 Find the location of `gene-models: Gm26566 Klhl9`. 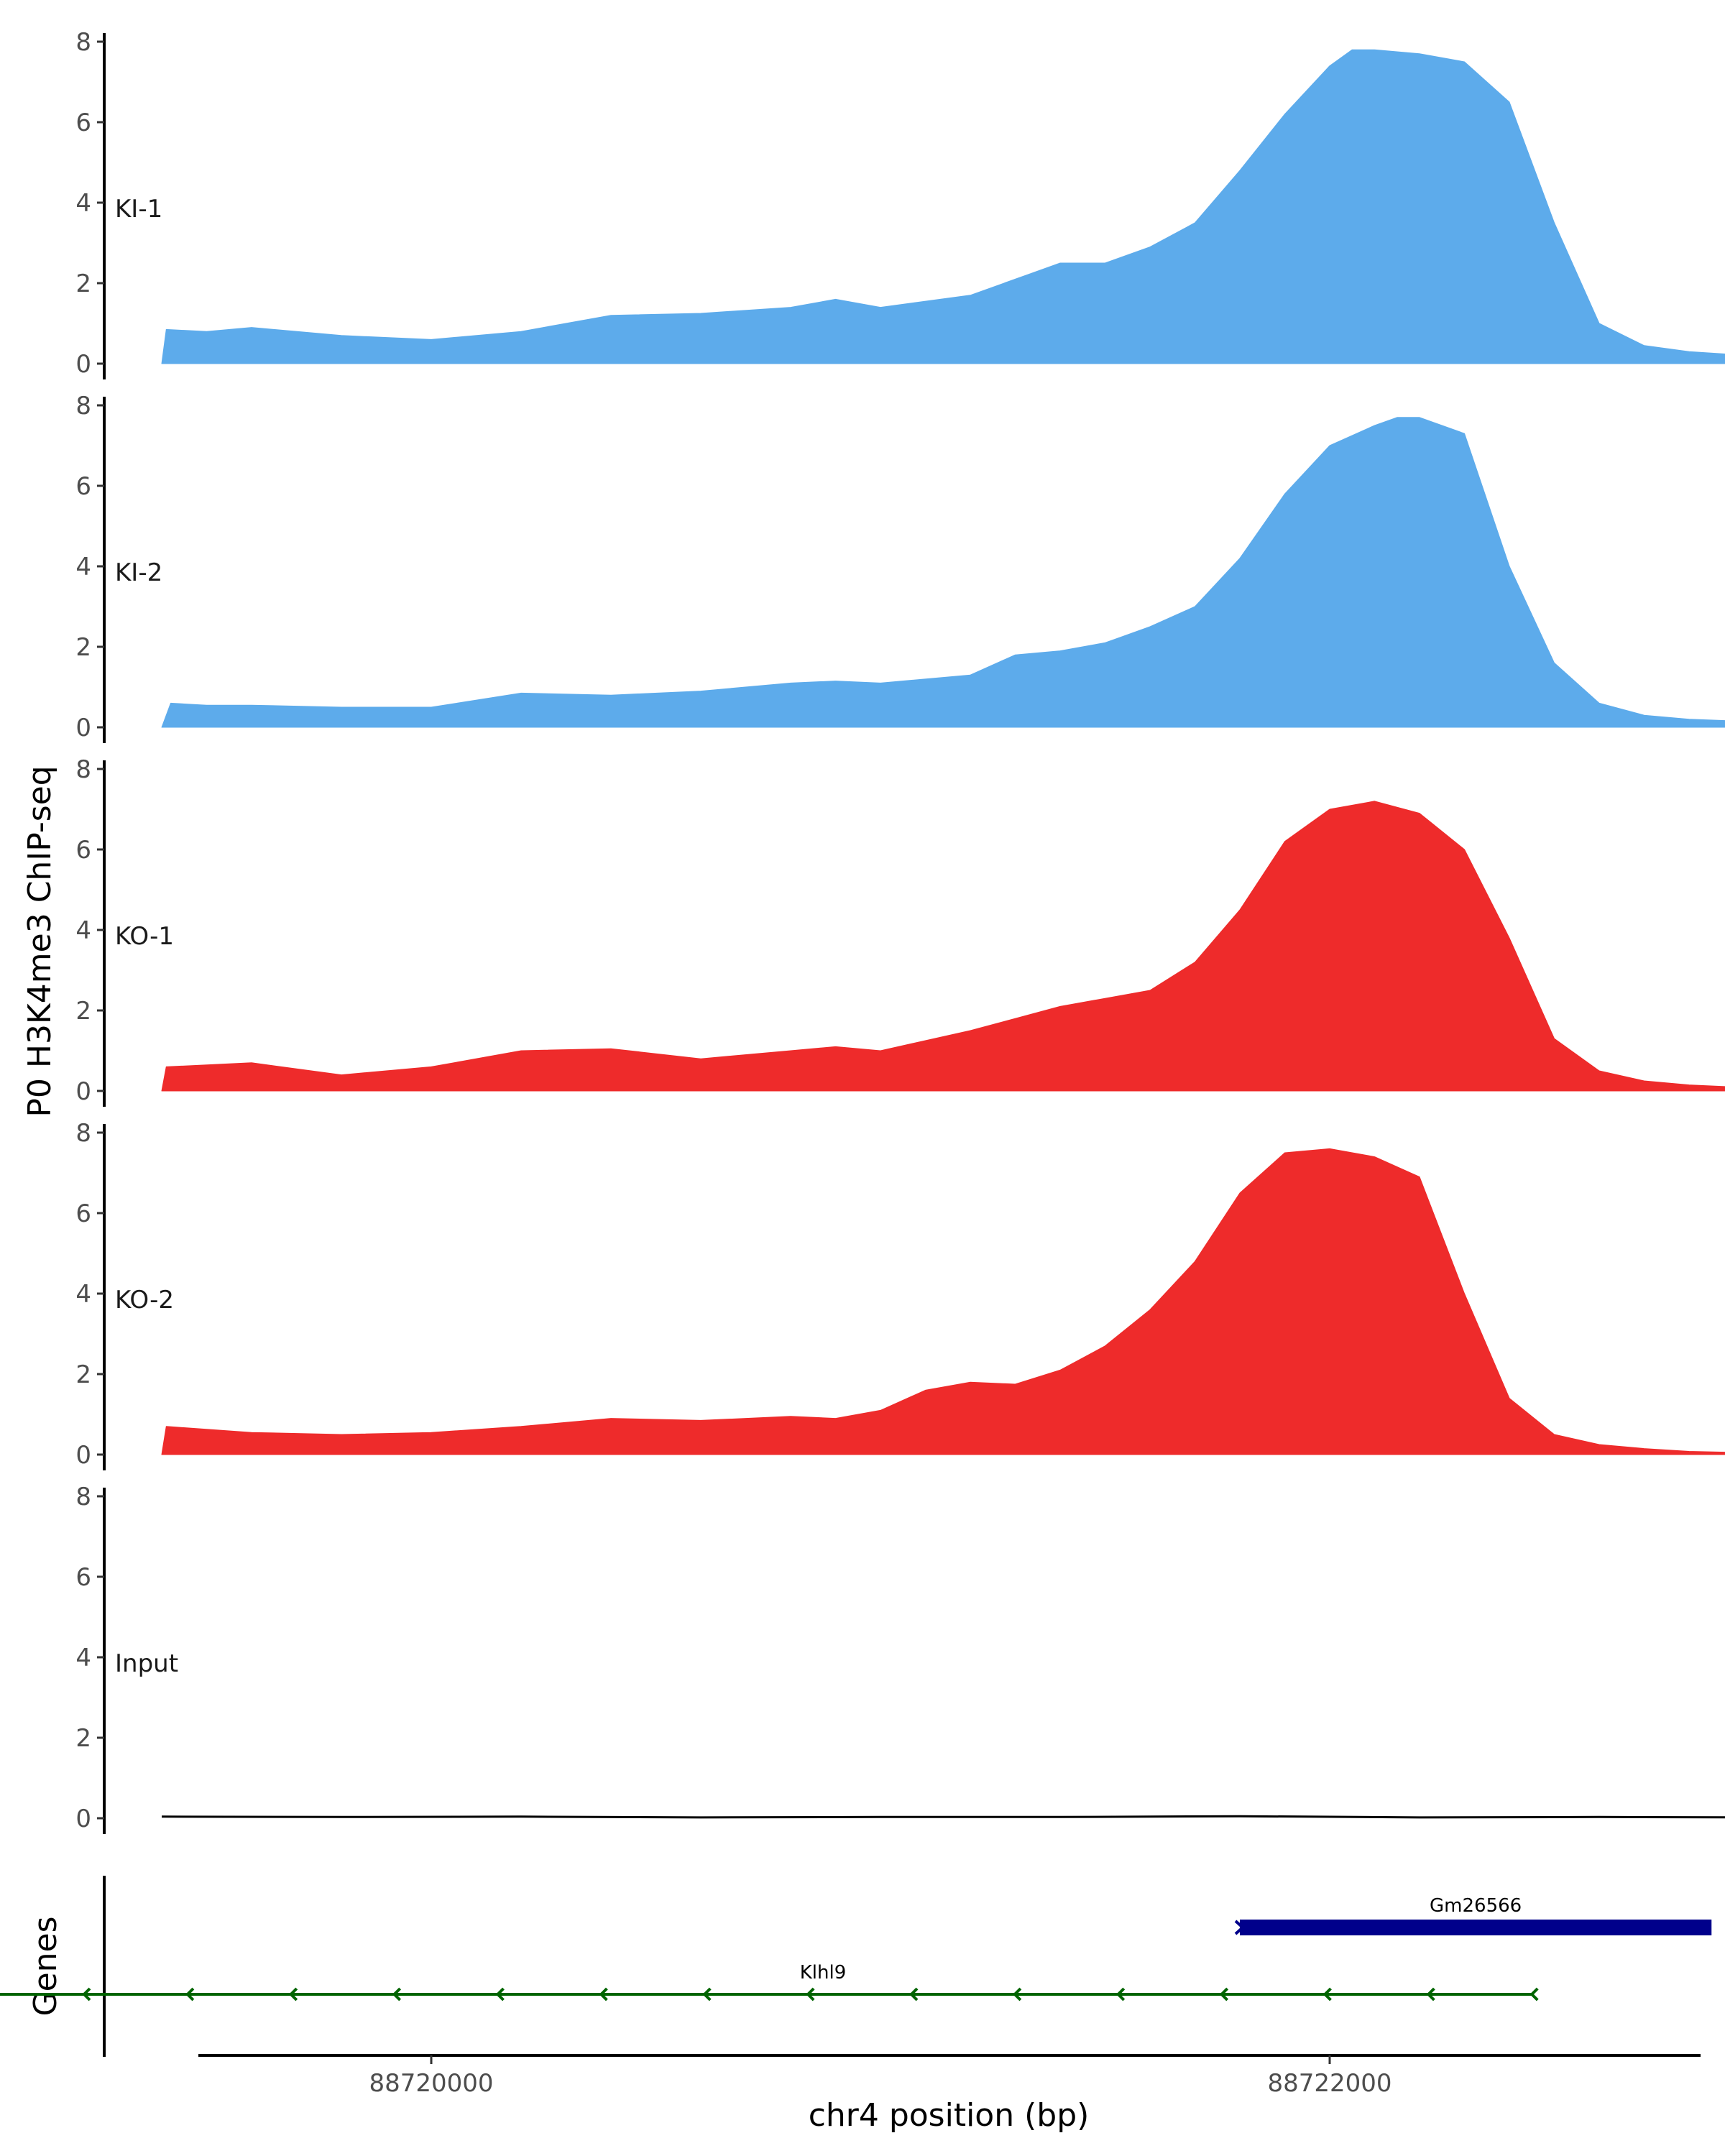

gene-models: Gm26566 Klhl9 is located at coordinates (856, 1948).